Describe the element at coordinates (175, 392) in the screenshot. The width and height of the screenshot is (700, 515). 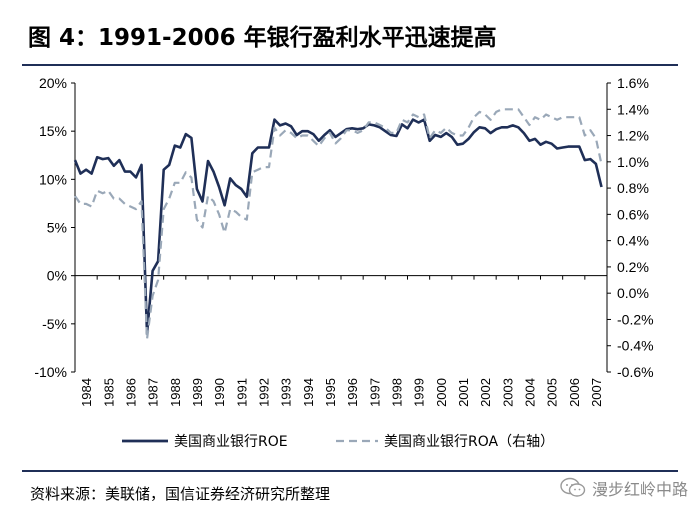
I see `x-tick-label: 1988` at that location.